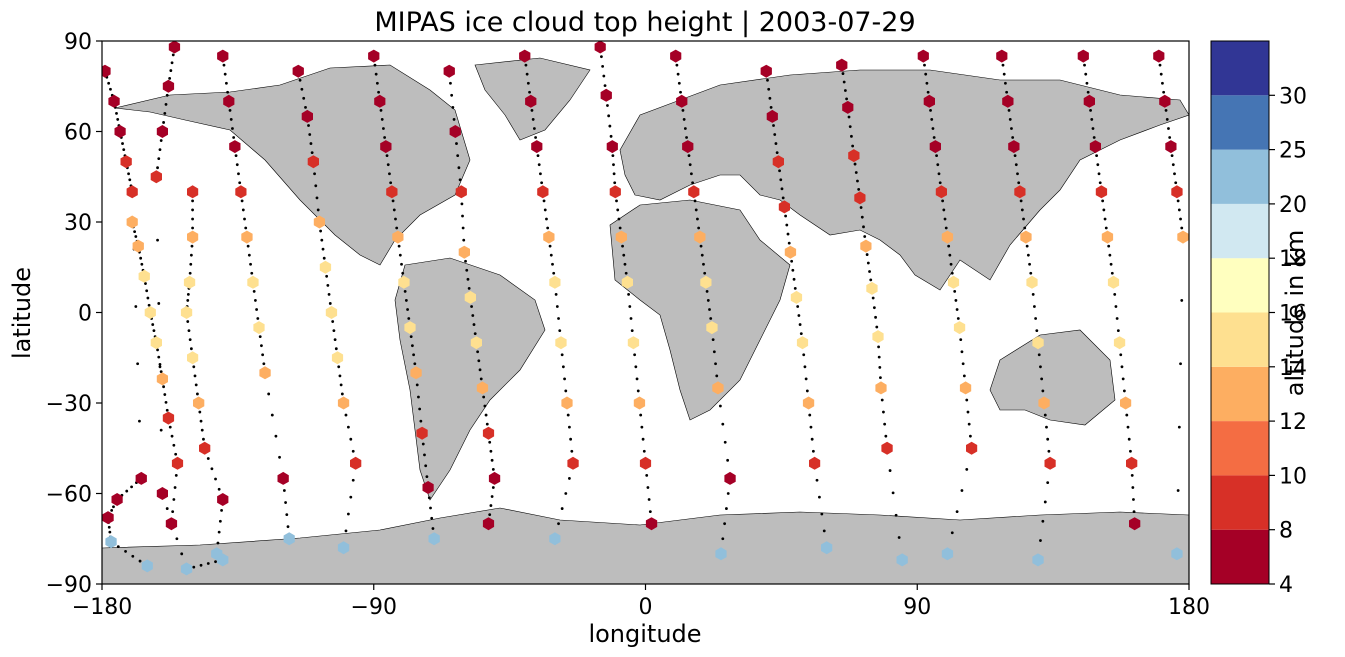  I want to click on x-tick-label: 0, so click(646, 607).